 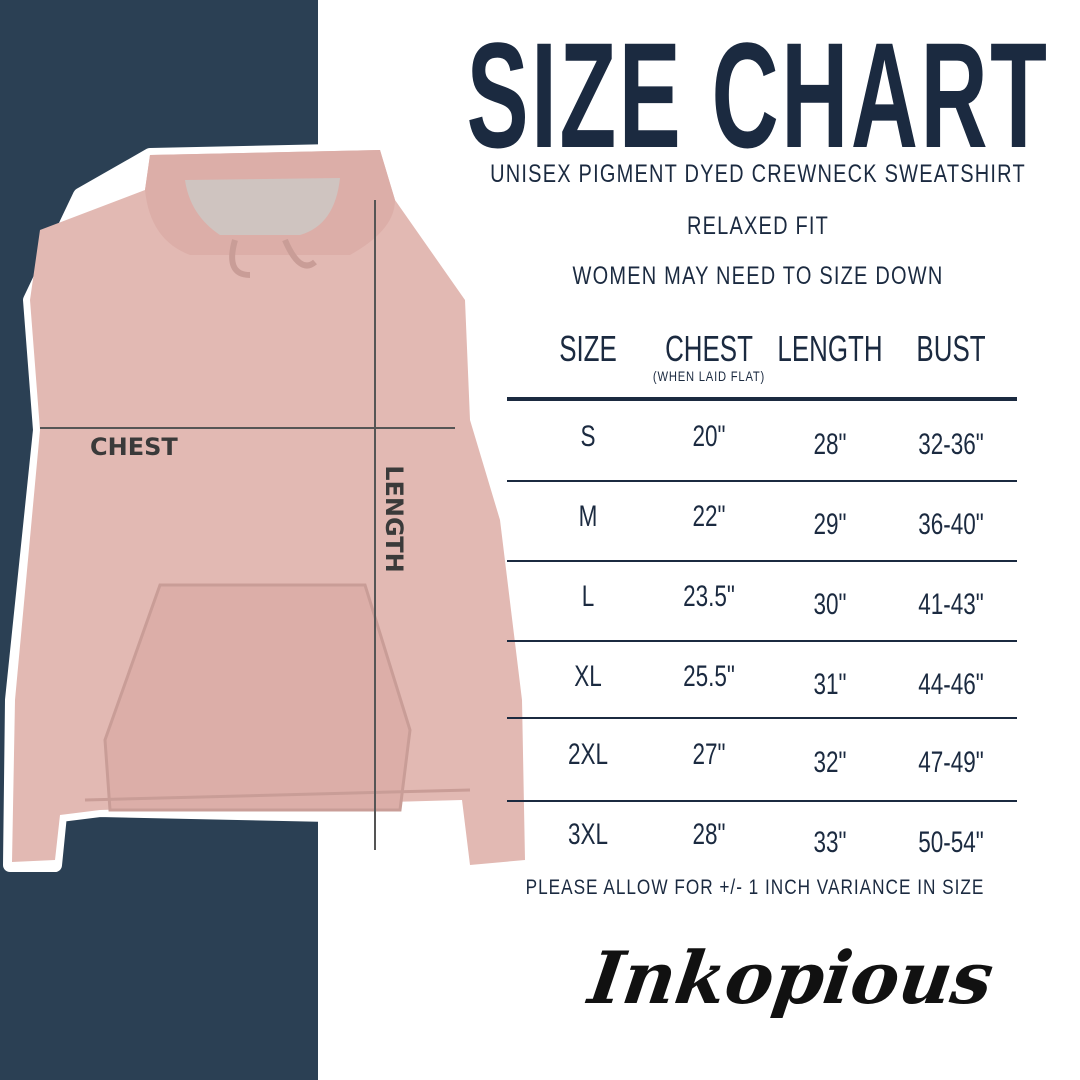 What do you see at coordinates (588, 676) in the screenshot?
I see `table-cell: XL` at bounding box center [588, 676].